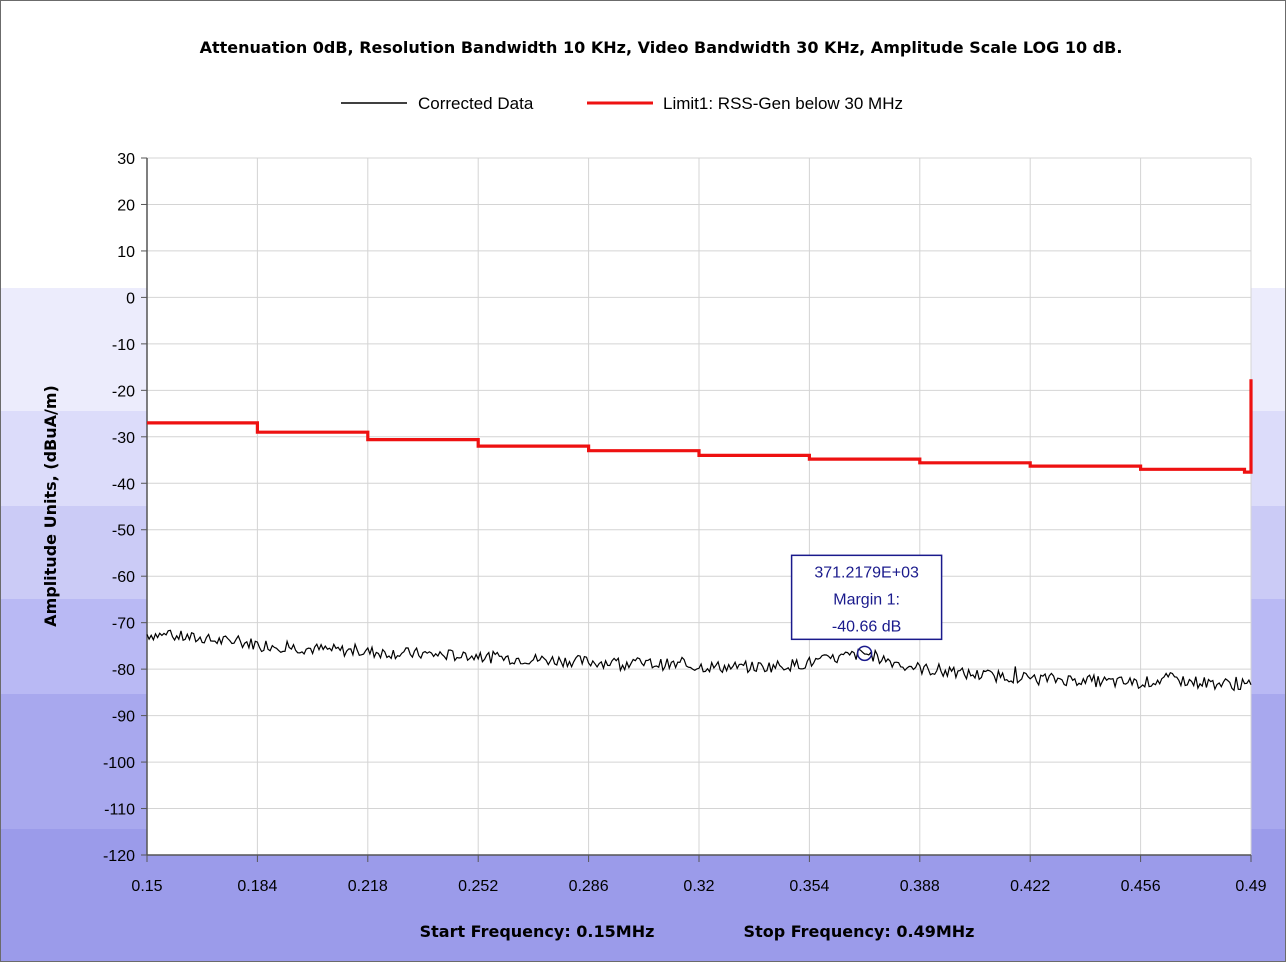 This screenshot has height=962, width=1286. I want to click on margin-annotation: 371.2179E+03 Margin 1: -40.66 dB, so click(866, 608).